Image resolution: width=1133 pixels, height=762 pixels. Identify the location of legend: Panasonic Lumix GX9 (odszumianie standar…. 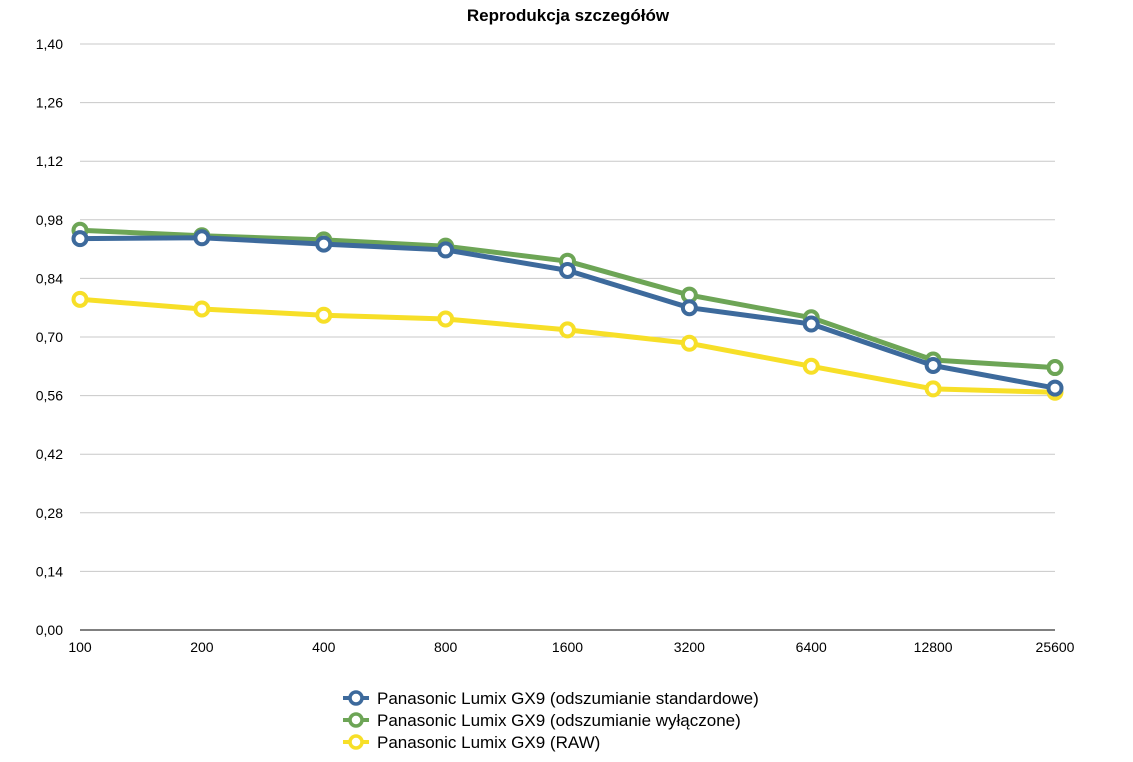
(551, 720).